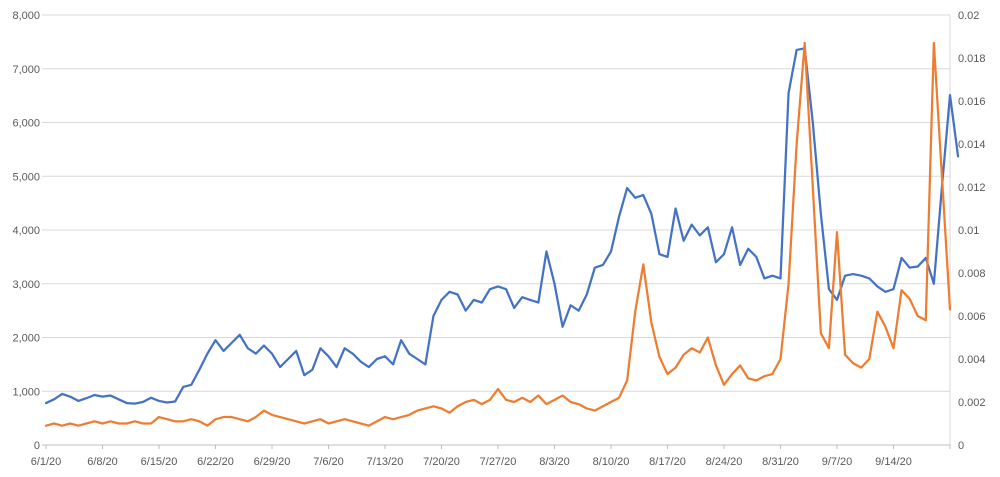 The height and width of the screenshot is (477, 1000). I want to click on y-axis-label-right: 0.004, so click(972, 360).